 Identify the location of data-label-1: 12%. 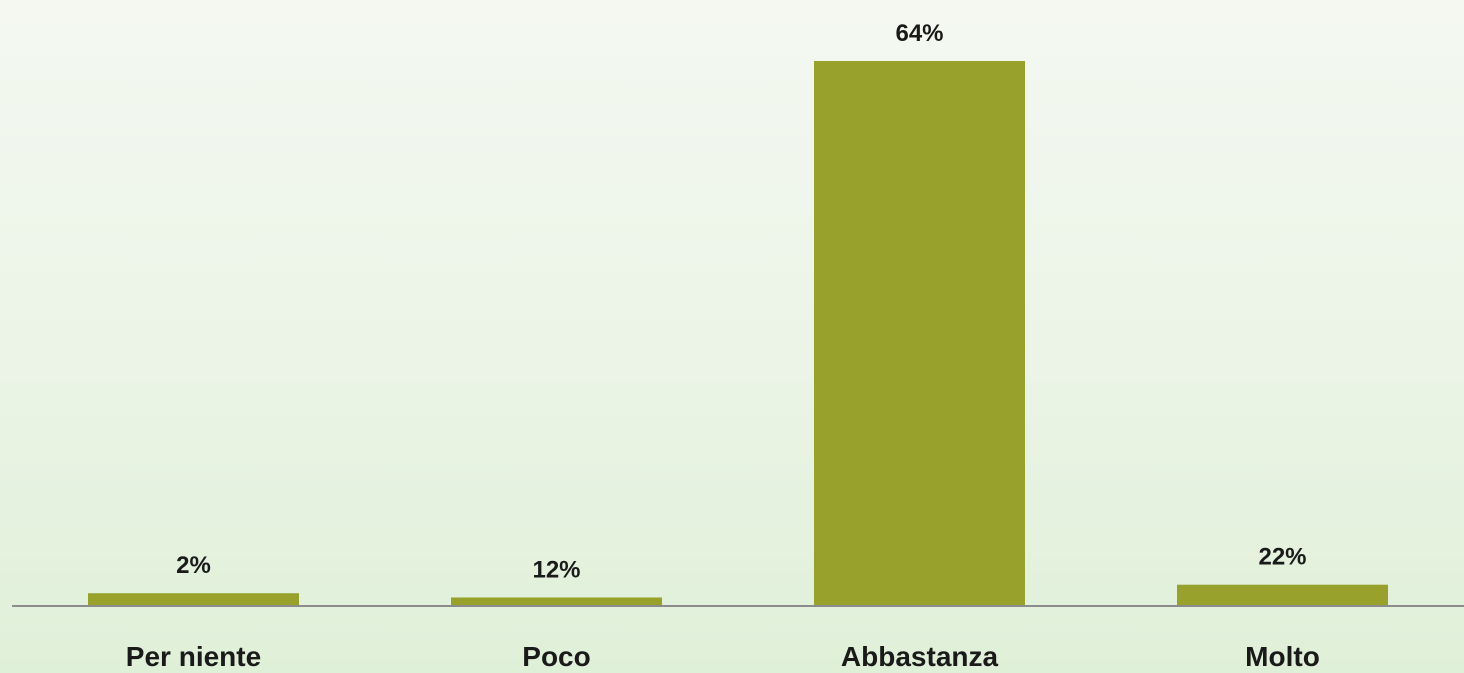
(556, 569).